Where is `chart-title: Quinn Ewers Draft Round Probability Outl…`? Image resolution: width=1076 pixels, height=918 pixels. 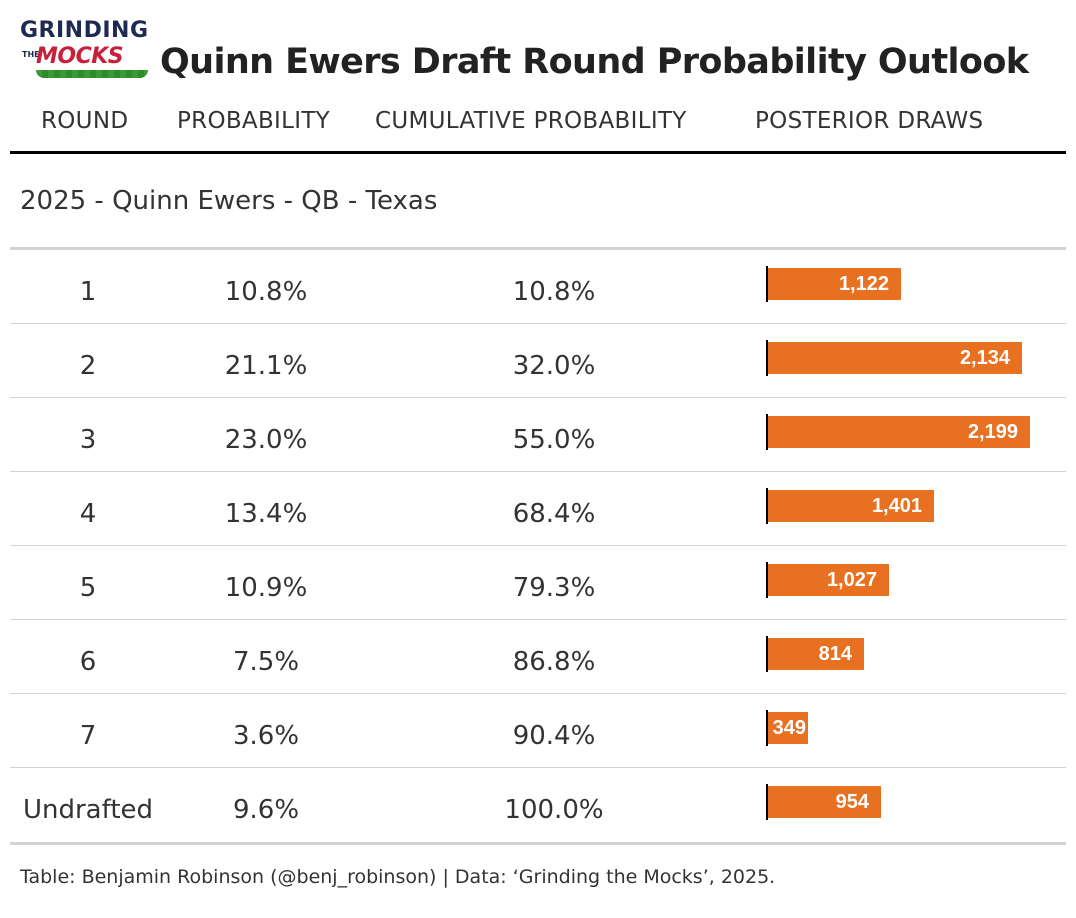 chart-title: Quinn Ewers Draft Round Probability Outl… is located at coordinates (594, 62).